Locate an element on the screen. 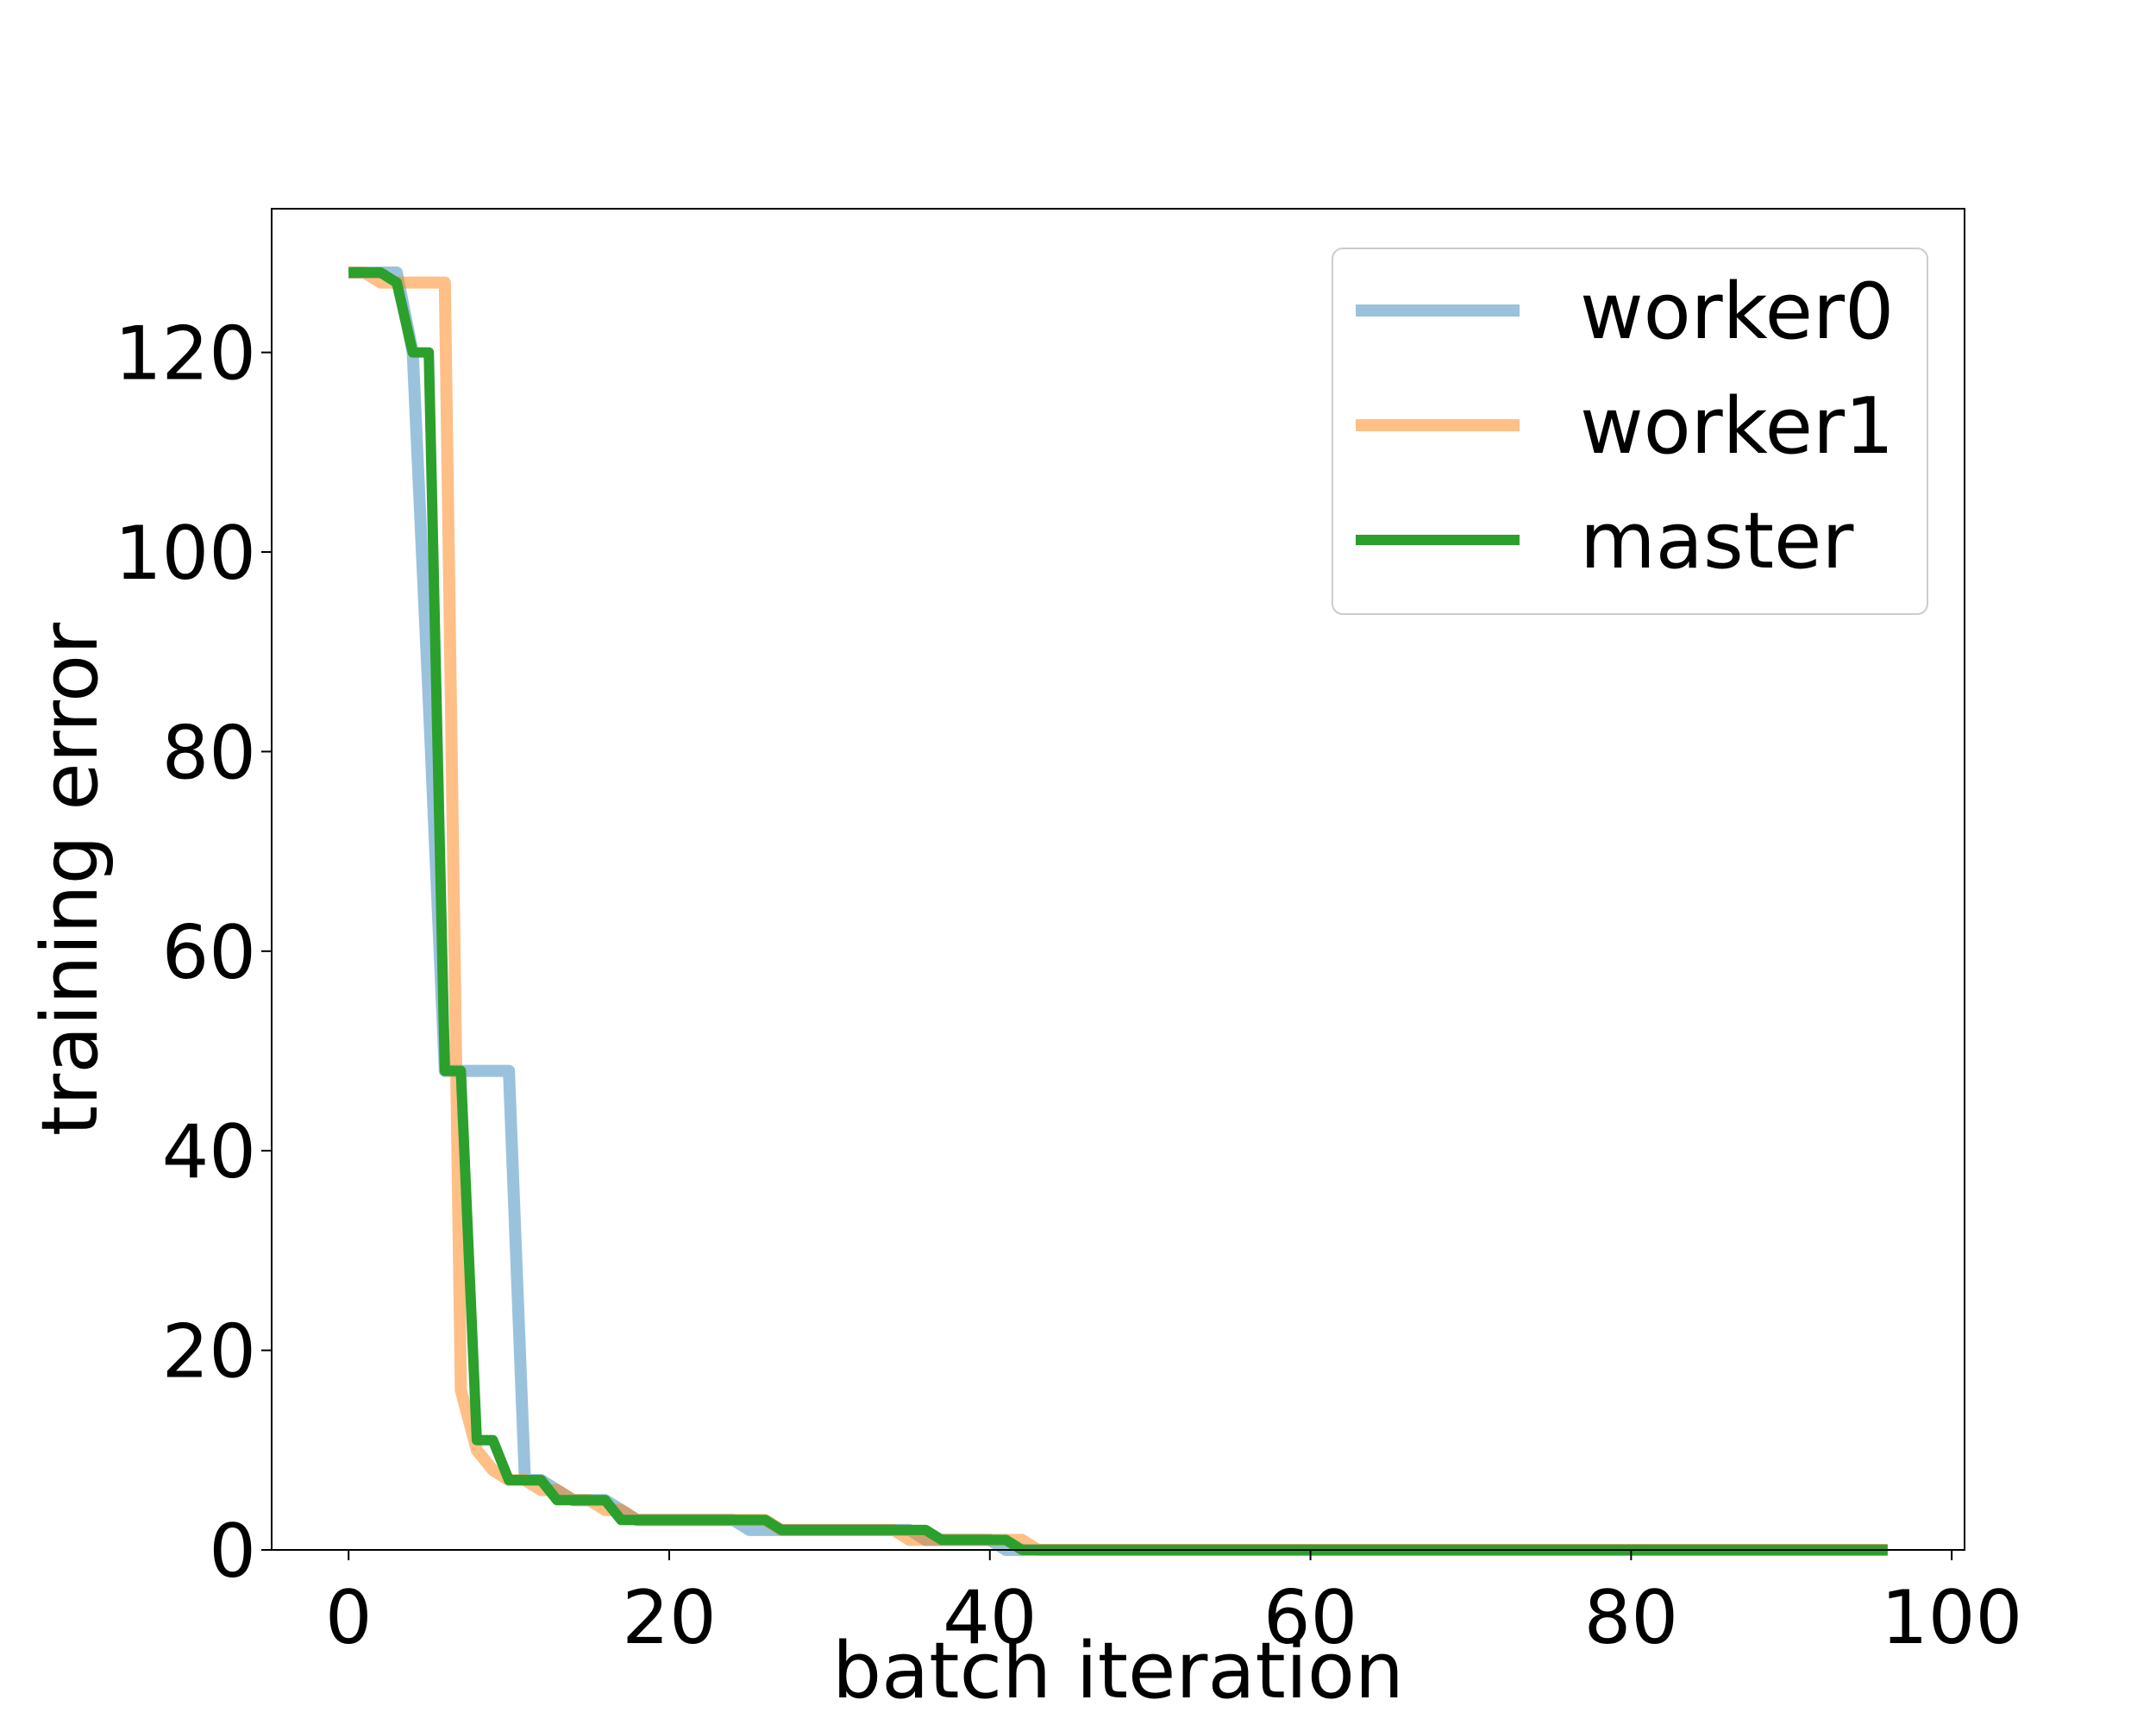 The image size is (2156, 1725). y-tick-label: 40 is located at coordinates (209, 1152).